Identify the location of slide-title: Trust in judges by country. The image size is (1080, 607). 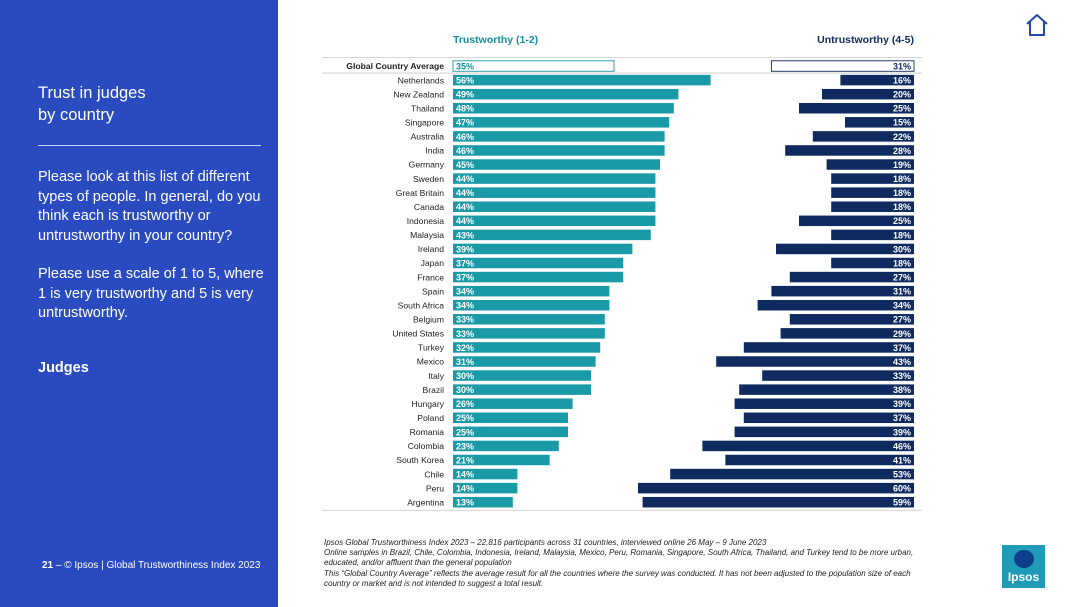
(148, 104).